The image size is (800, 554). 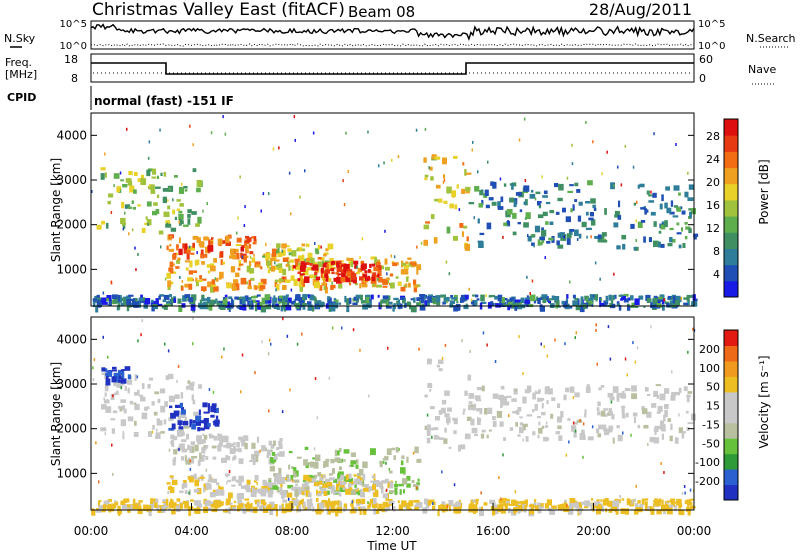 I want to click on colorbar-segment, so click(x=731, y=338).